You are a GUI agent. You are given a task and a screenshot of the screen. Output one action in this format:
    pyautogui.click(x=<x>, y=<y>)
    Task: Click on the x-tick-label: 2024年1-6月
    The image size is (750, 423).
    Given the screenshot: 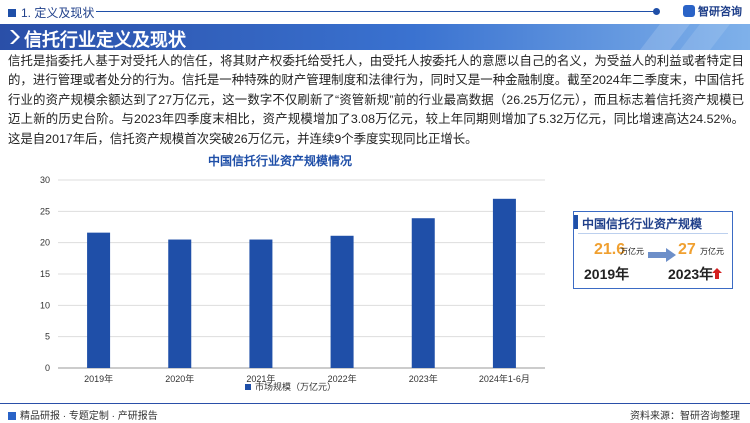 What is the action you would take?
    pyautogui.click(x=504, y=378)
    